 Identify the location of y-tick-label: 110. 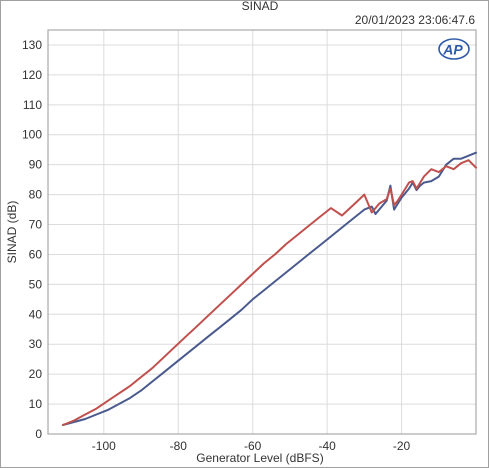
(32, 105).